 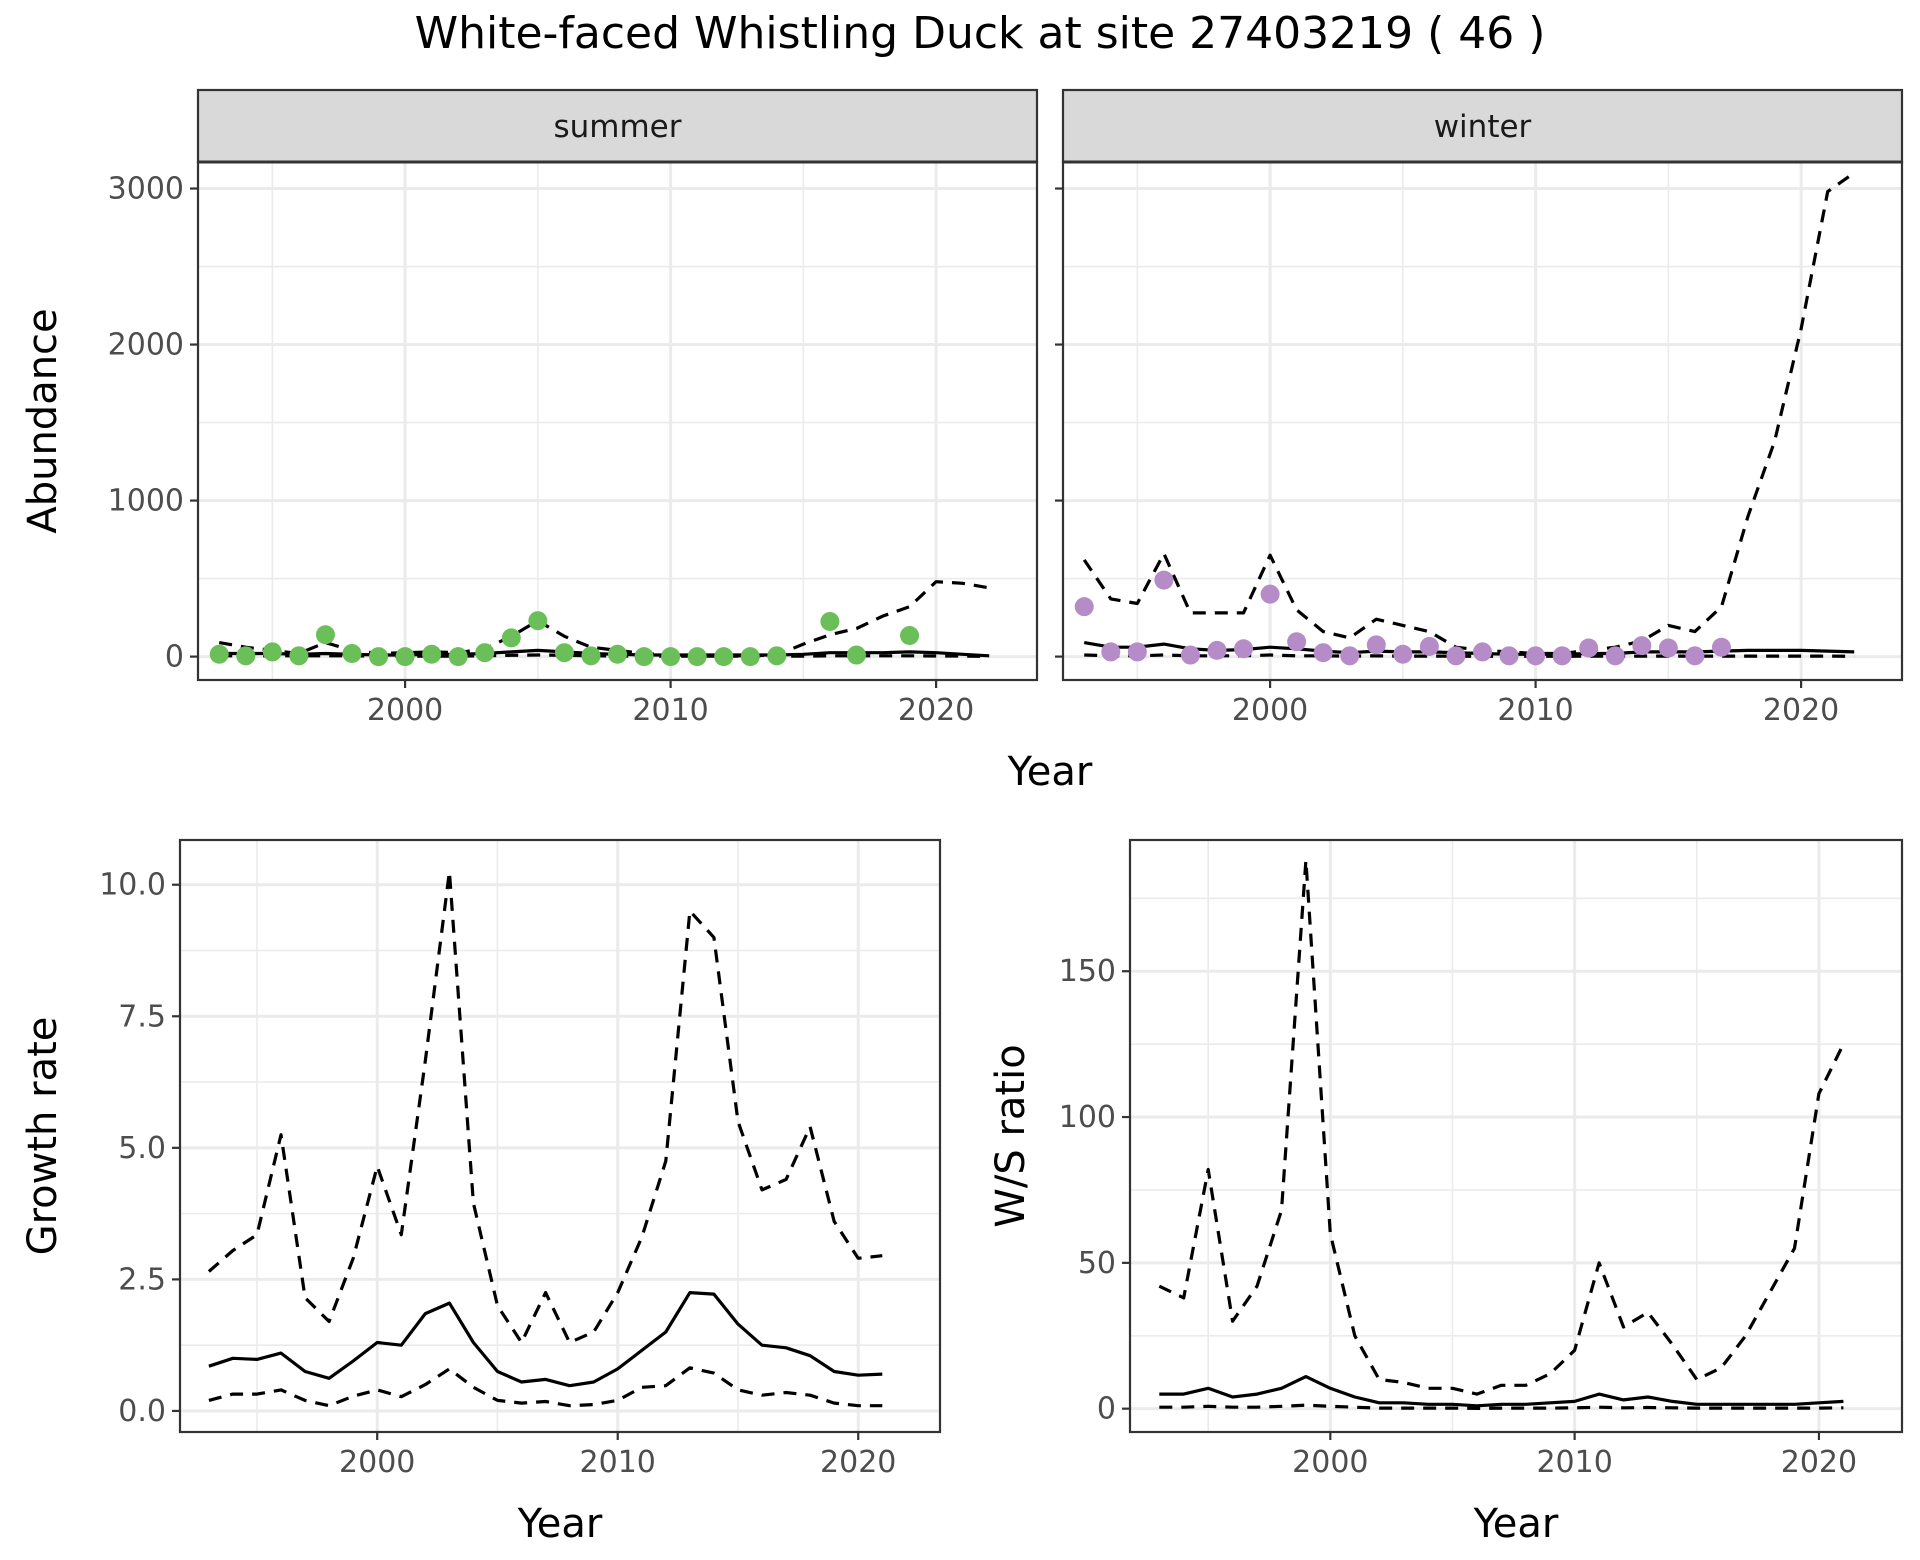 What do you see at coordinates (142, 1148) in the screenshot?
I see `y-tick-label: 5.0` at bounding box center [142, 1148].